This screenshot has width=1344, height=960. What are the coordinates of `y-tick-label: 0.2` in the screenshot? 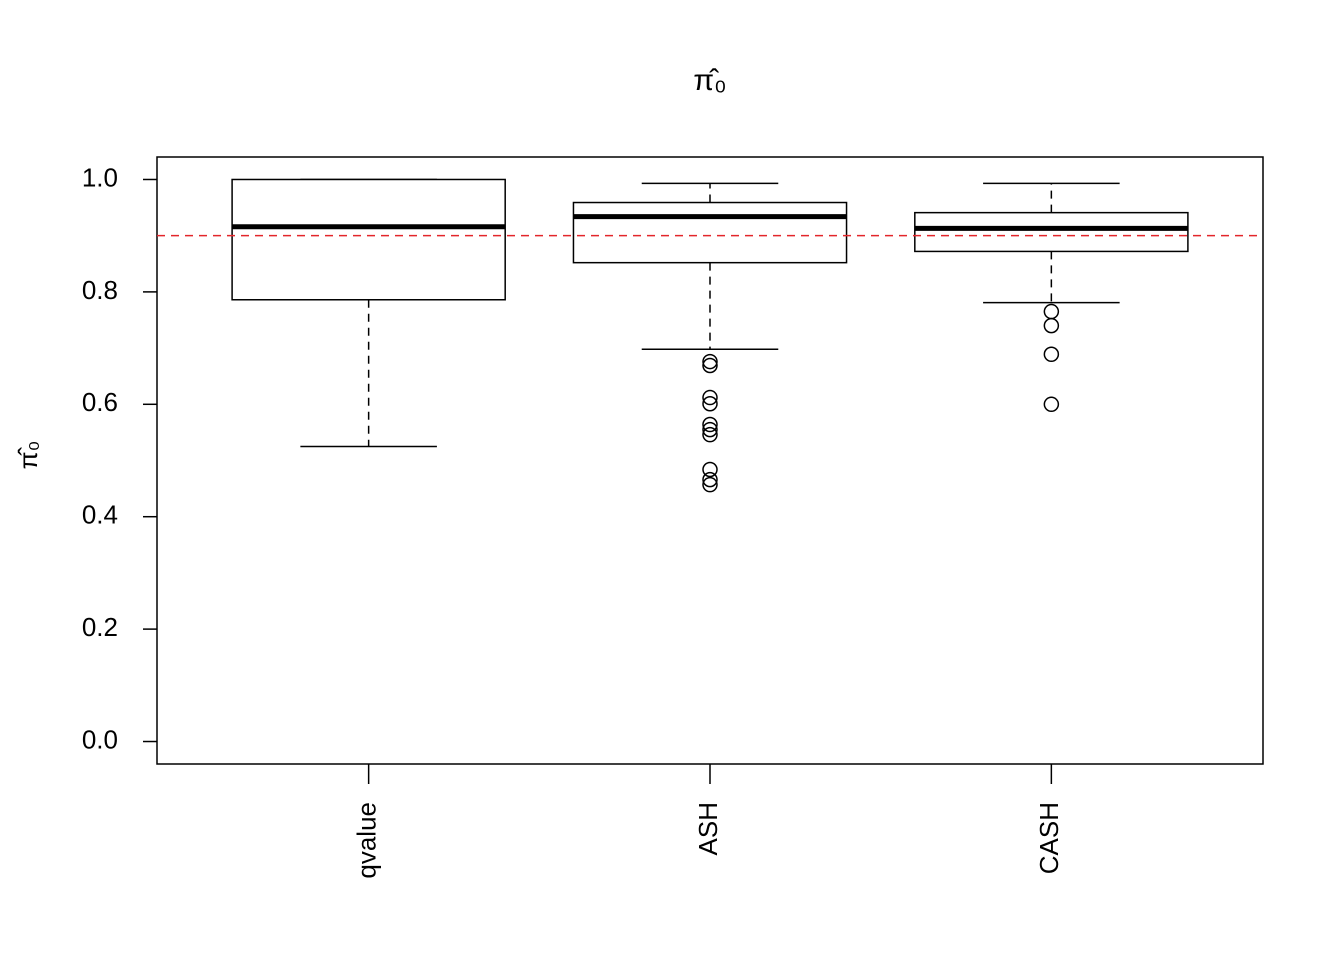 It's located at (100, 627).